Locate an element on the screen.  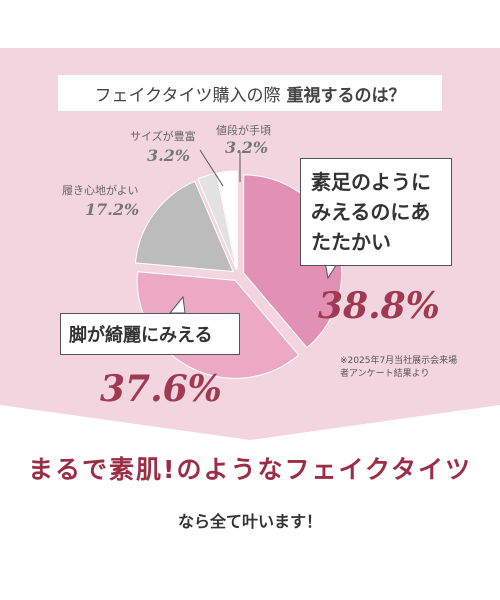
chart-title: フェイクタイツ購入の際 is located at coordinates (187, 95).